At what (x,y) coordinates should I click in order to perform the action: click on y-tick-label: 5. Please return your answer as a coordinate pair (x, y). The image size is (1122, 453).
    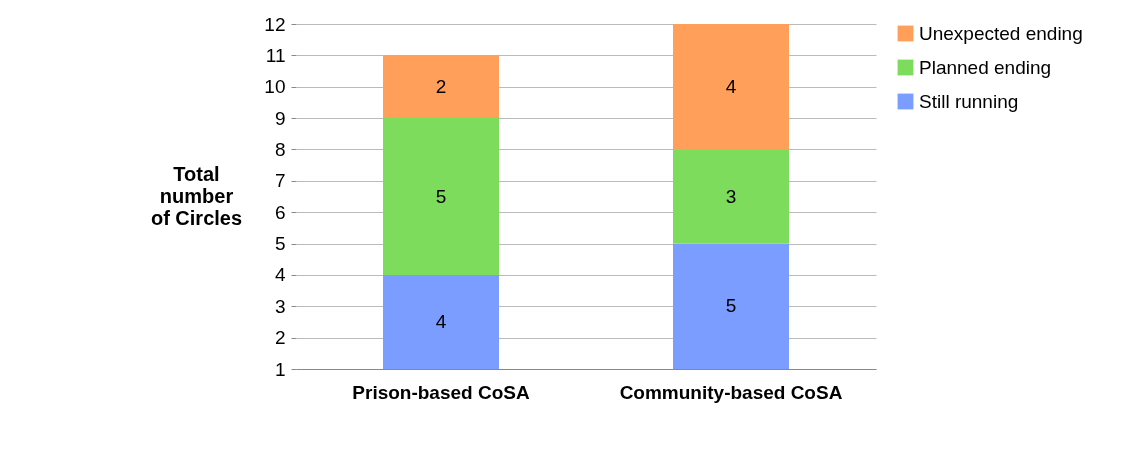
    Looking at the image, I should click on (280, 244).